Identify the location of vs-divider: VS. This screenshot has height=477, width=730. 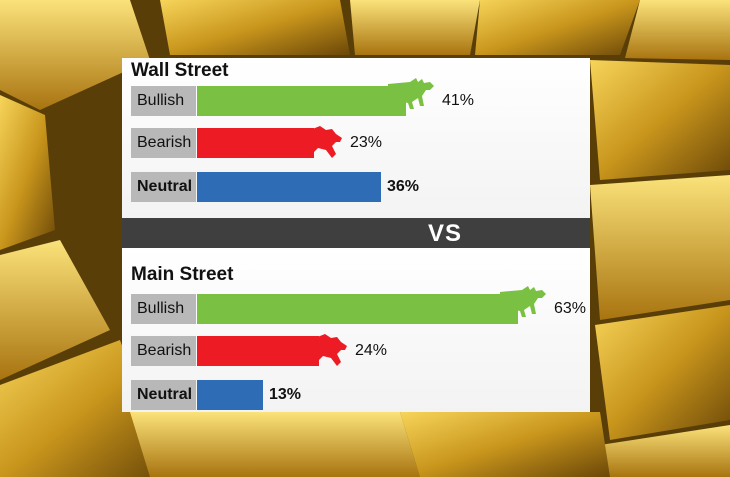
(356, 233).